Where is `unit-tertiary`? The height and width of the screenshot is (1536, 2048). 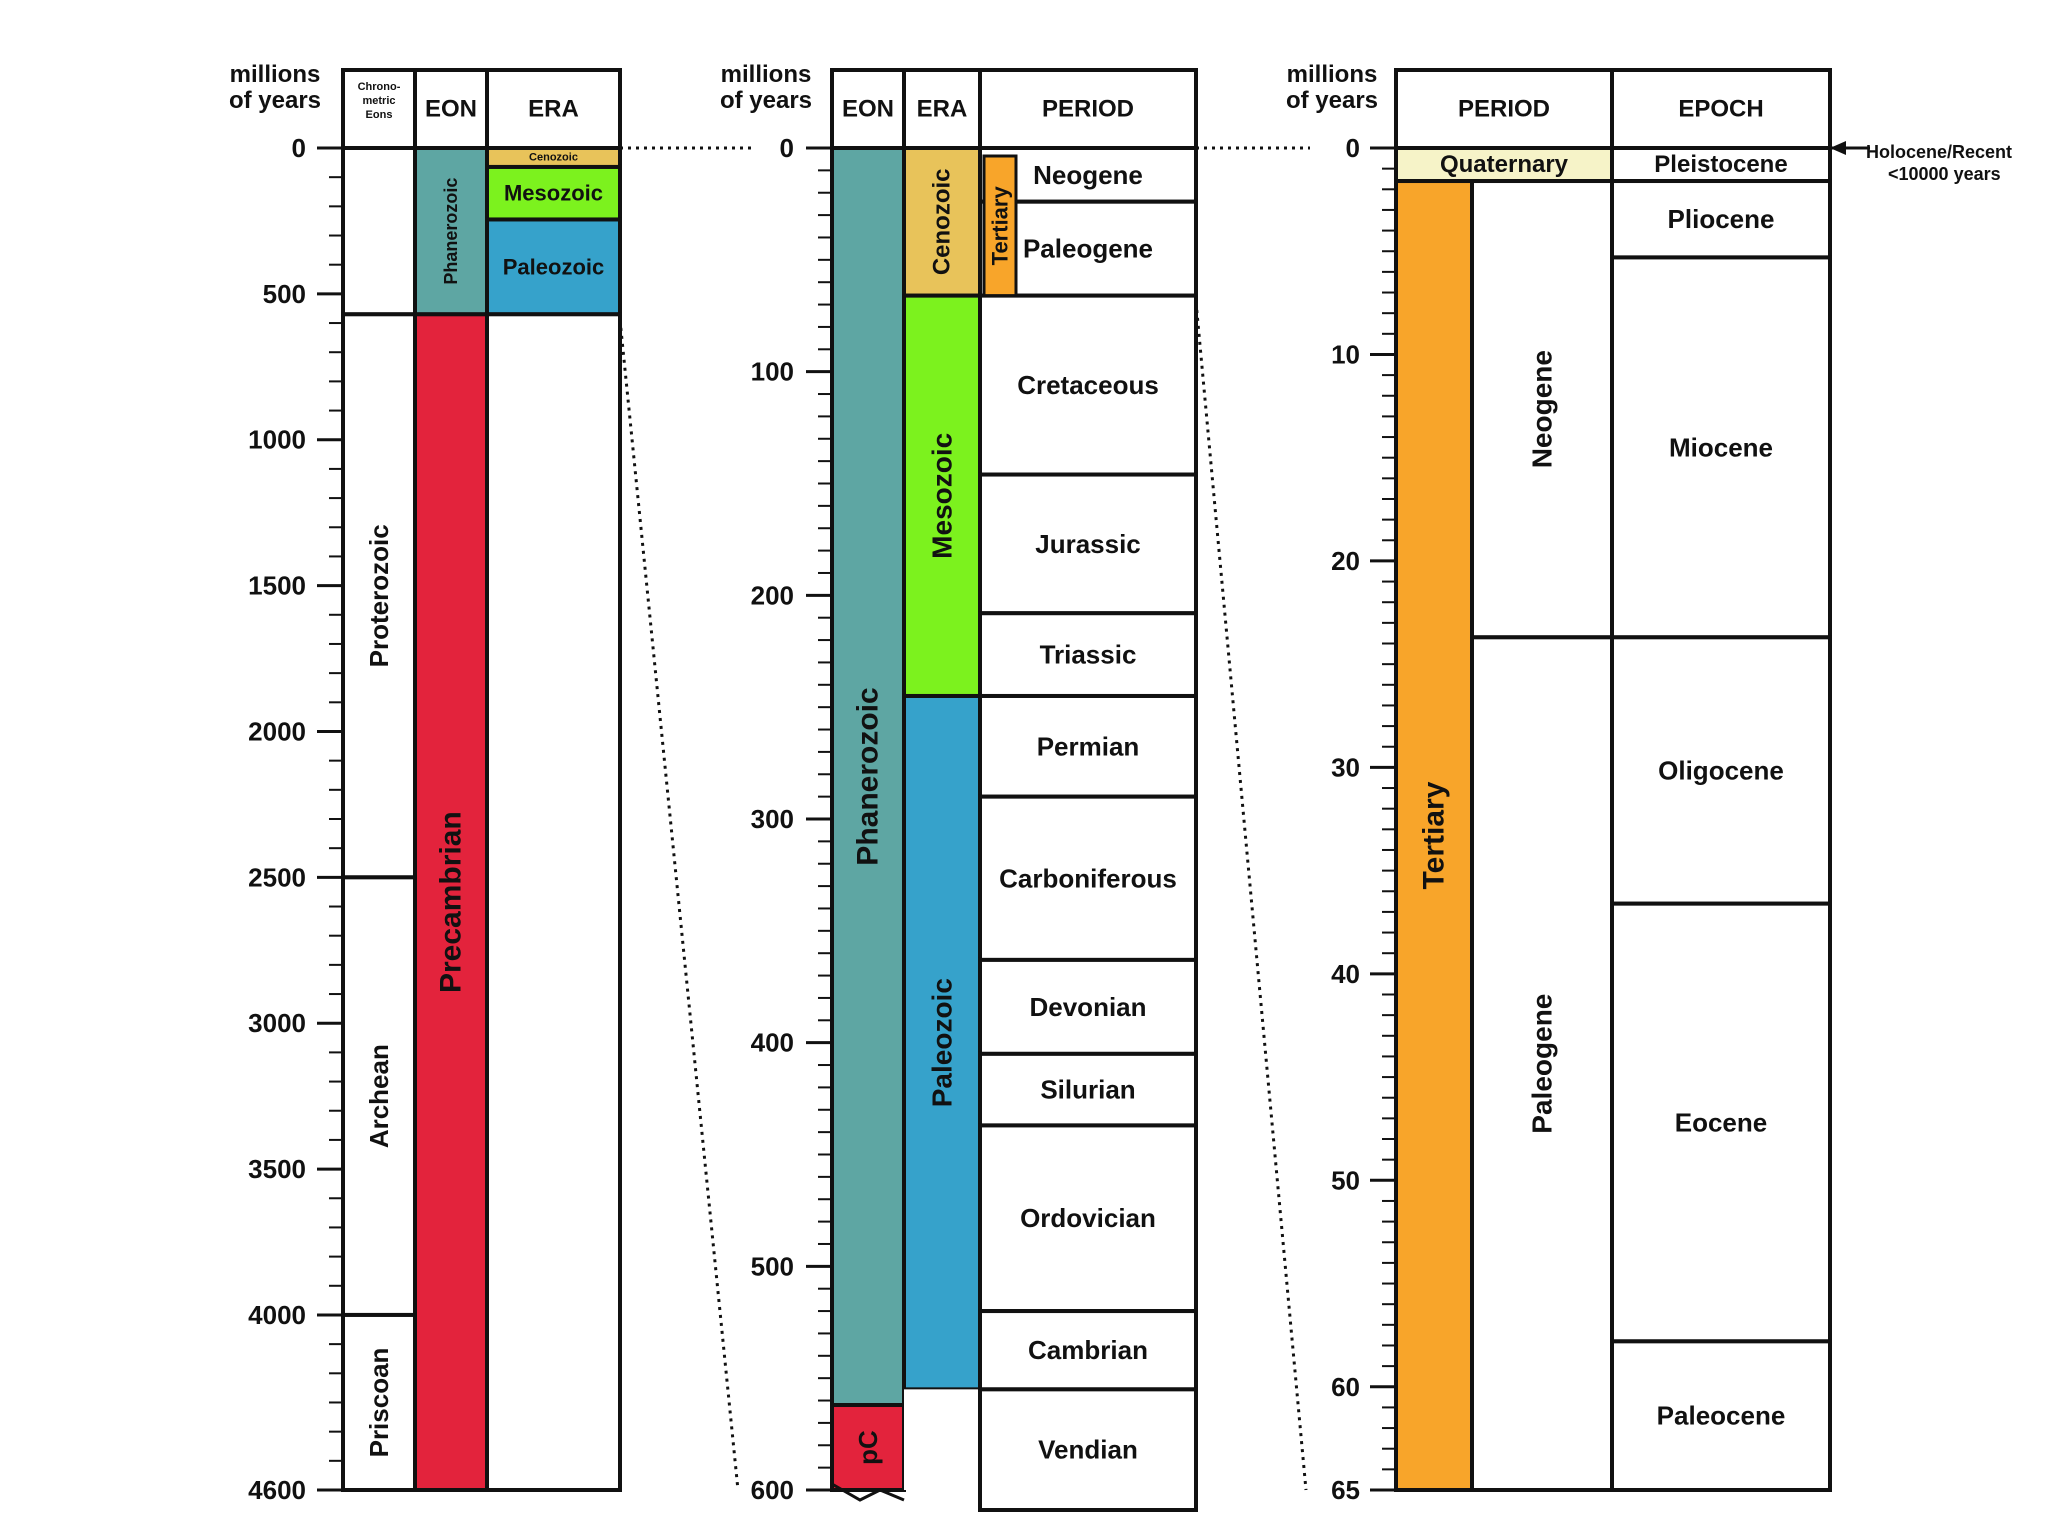
unit-tertiary is located at coordinates (1434, 836).